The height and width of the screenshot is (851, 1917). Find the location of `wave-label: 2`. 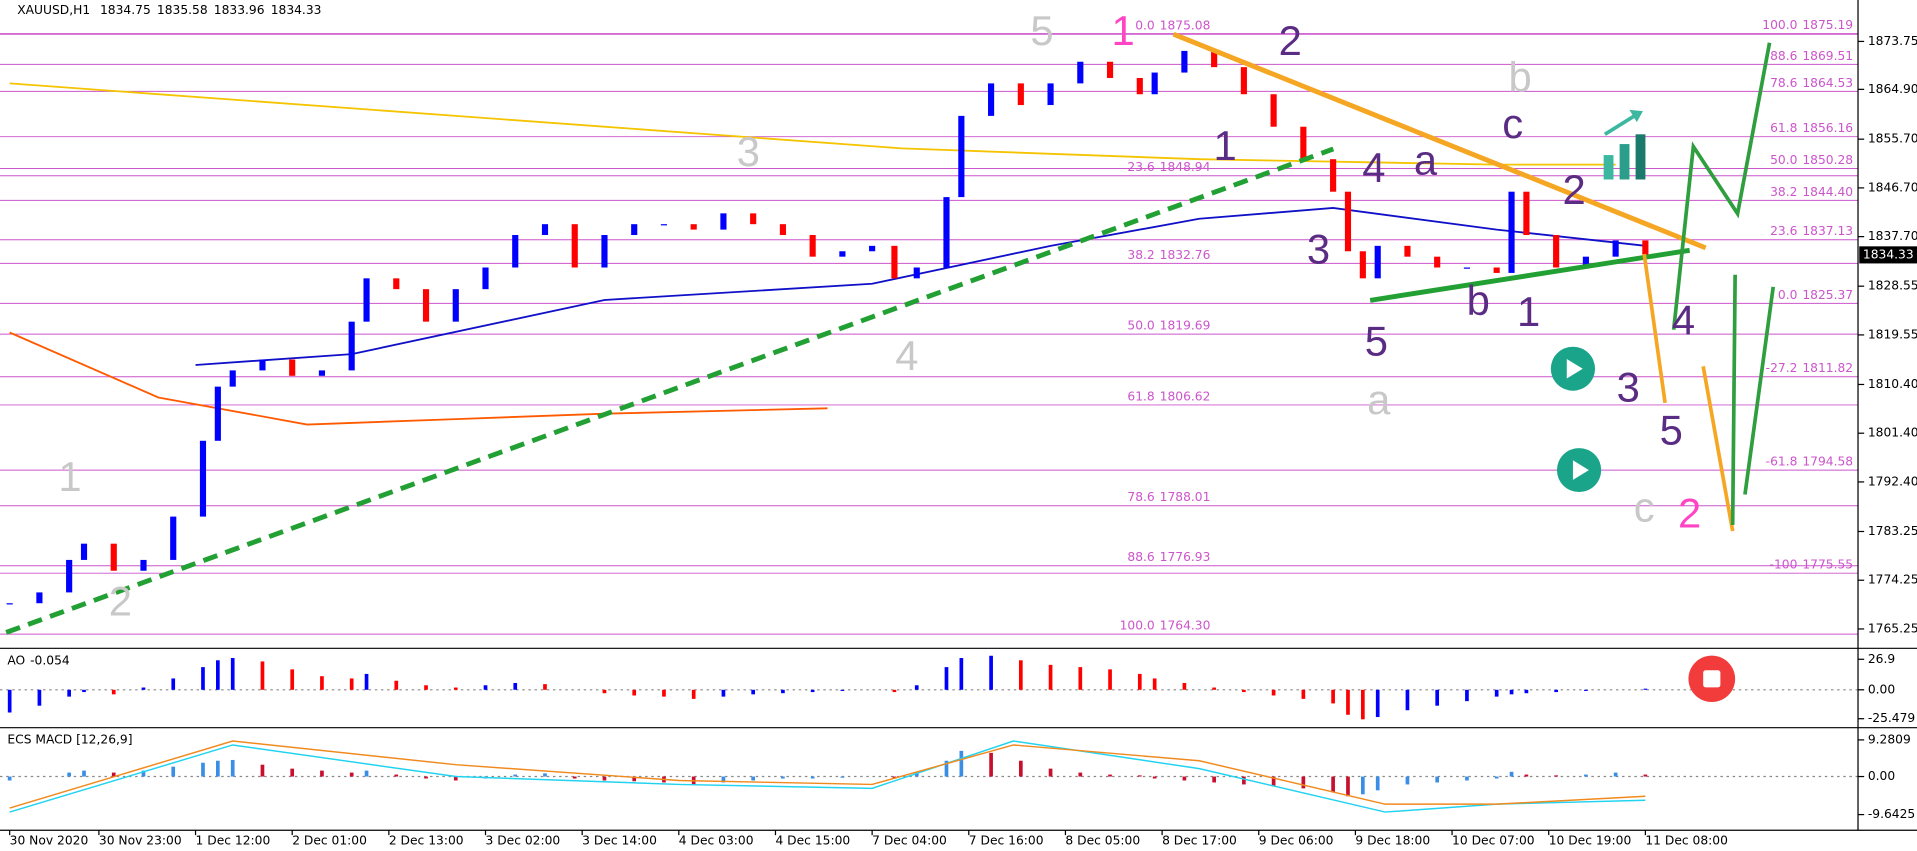

wave-label: 2 is located at coordinates (1574, 189).